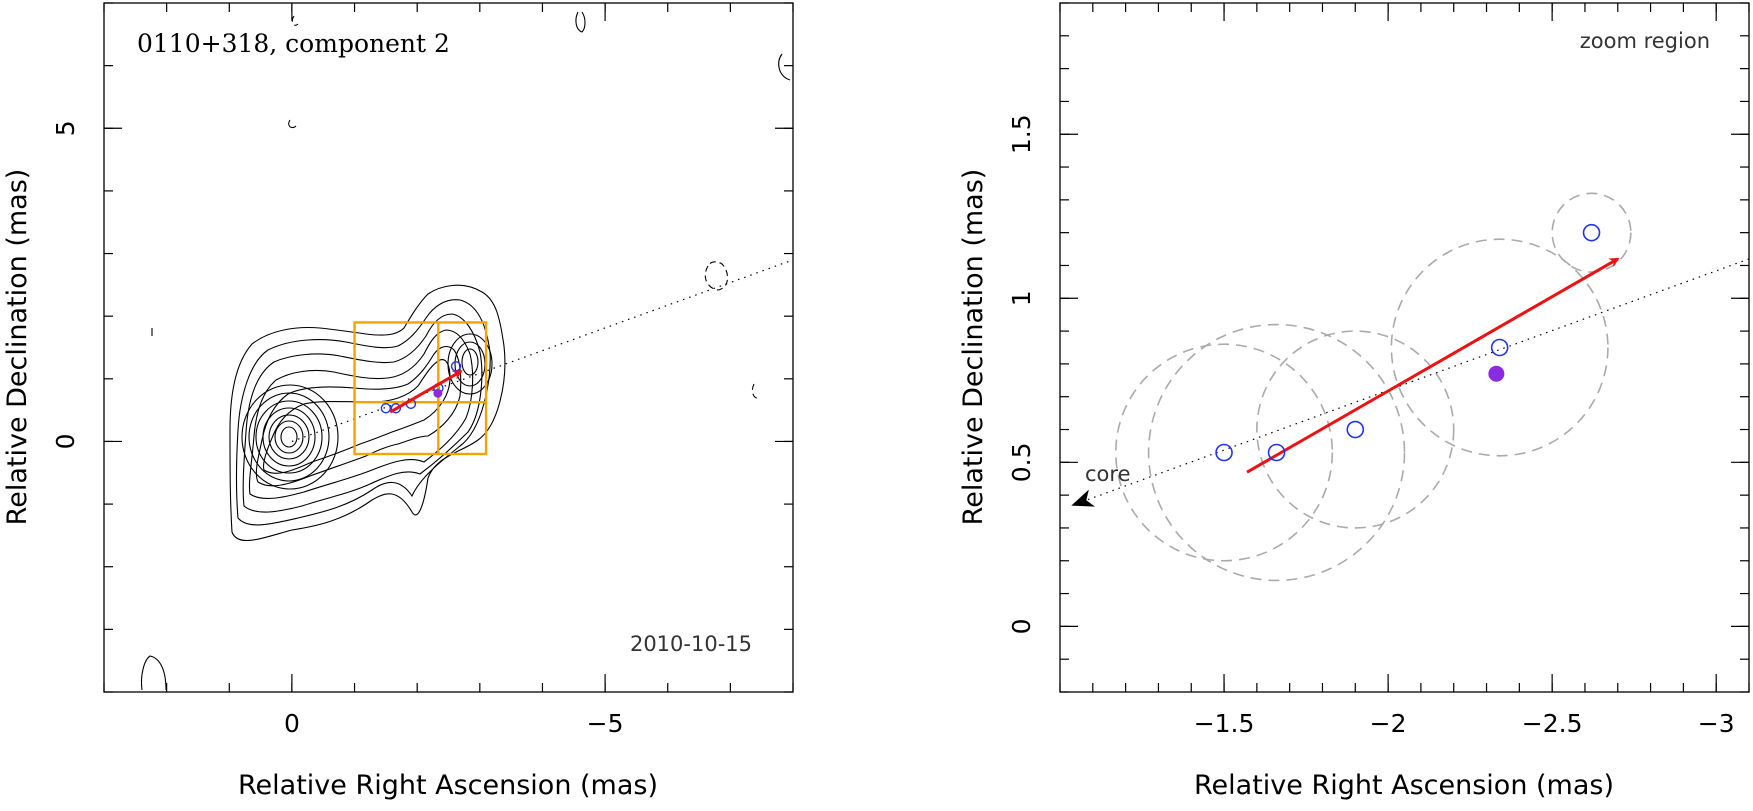 The image size is (1753, 811). What do you see at coordinates (1496, 373) in the screenshot?
I see `right-component-marker-filled` at bounding box center [1496, 373].